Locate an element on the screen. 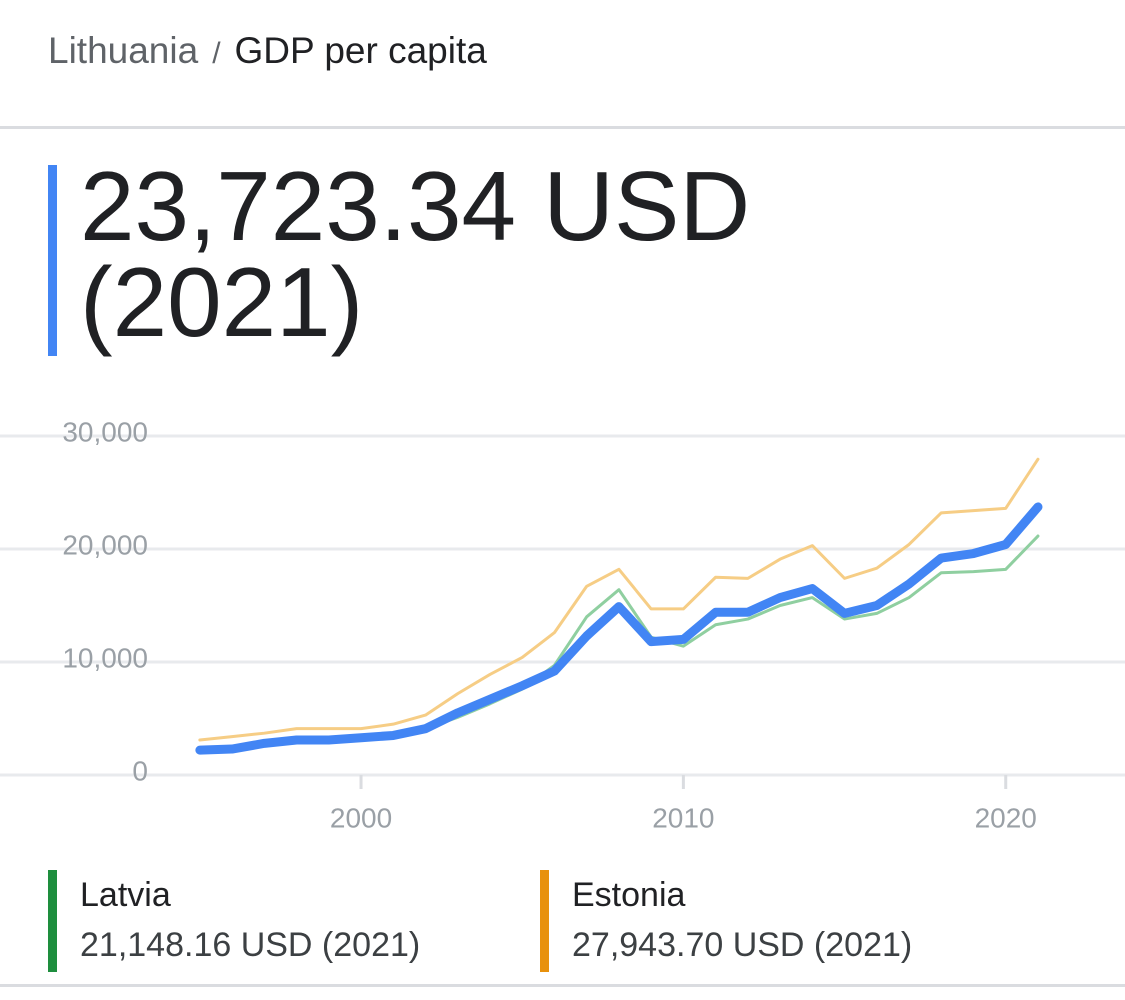  breadcrumb: Lithuania / GDP per capita is located at coordinates (267, 51).